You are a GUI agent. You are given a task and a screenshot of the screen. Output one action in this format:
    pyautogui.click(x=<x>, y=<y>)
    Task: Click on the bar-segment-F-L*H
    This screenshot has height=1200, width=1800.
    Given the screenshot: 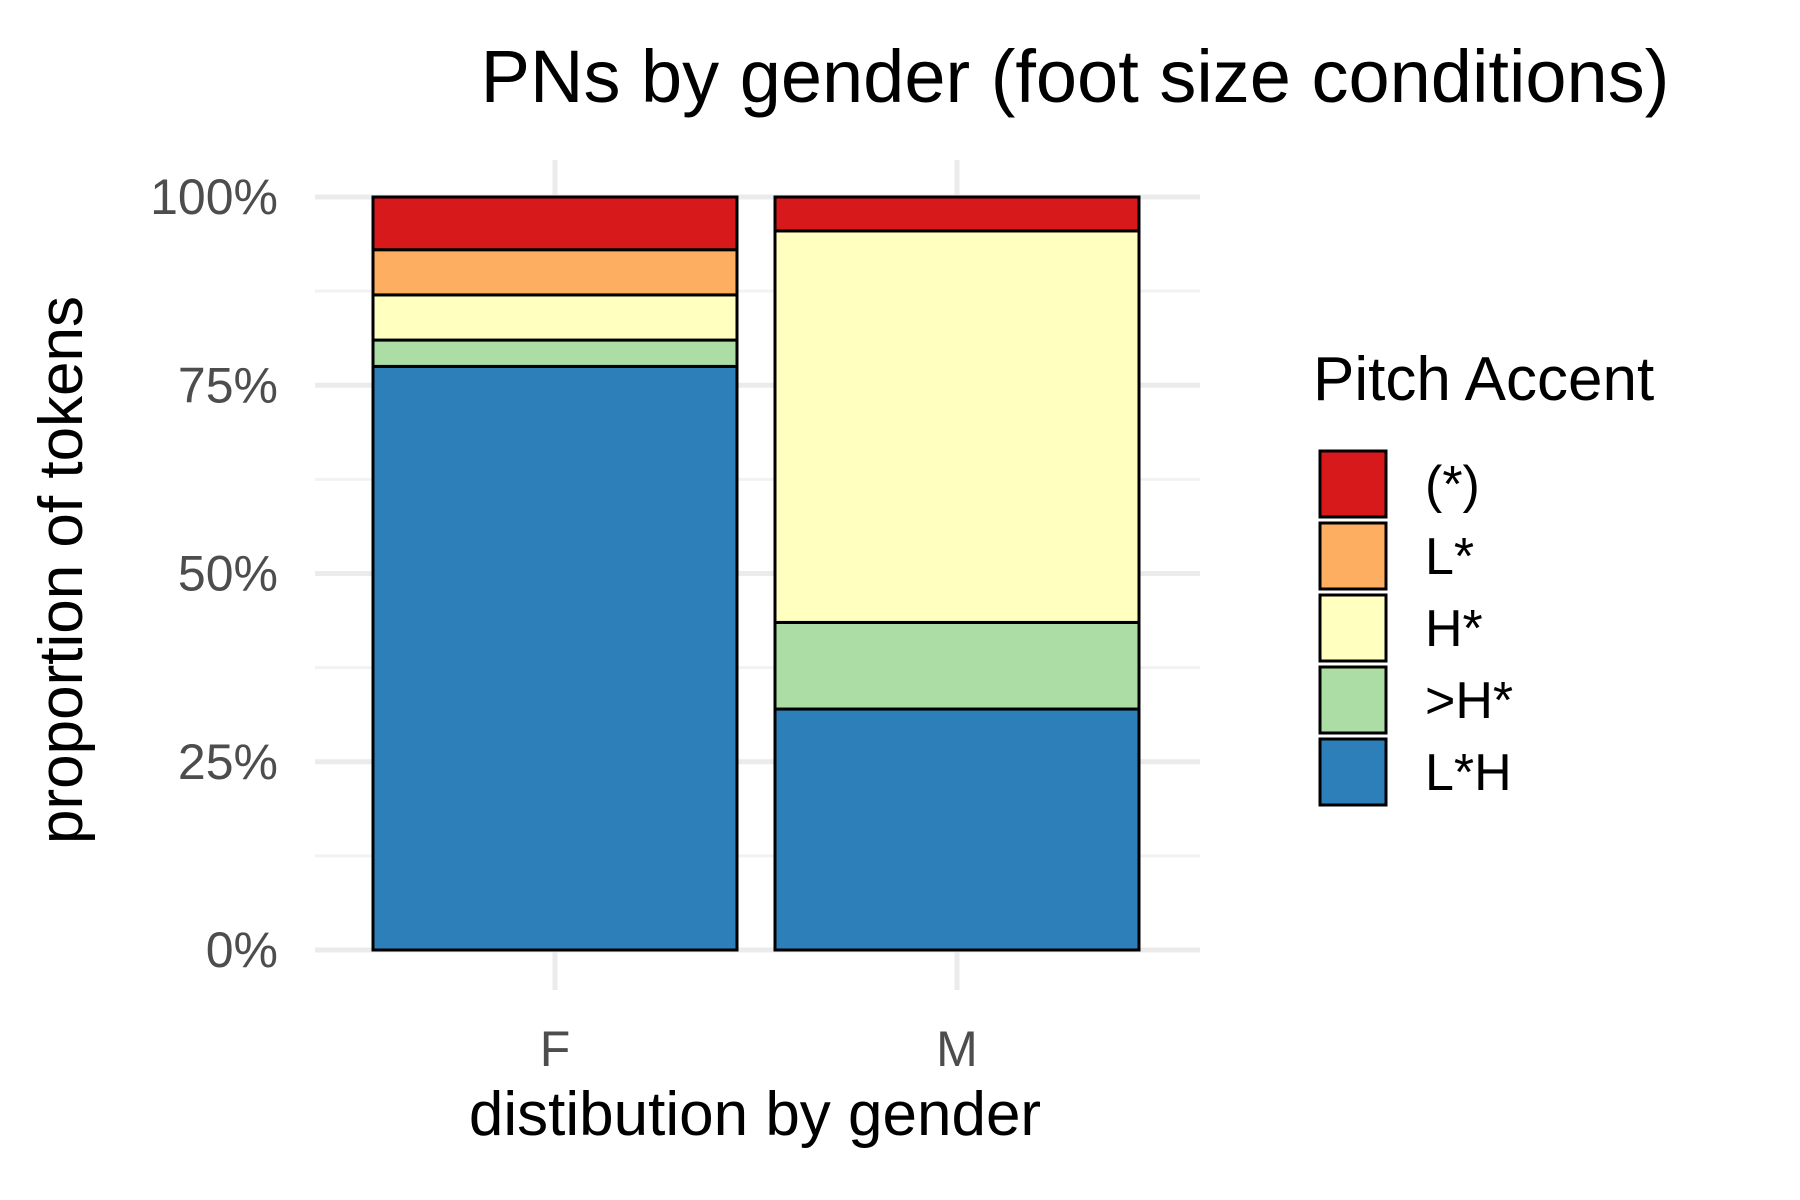 What is the action you would take?
    pyautogui.click(x=555, y=658)
    